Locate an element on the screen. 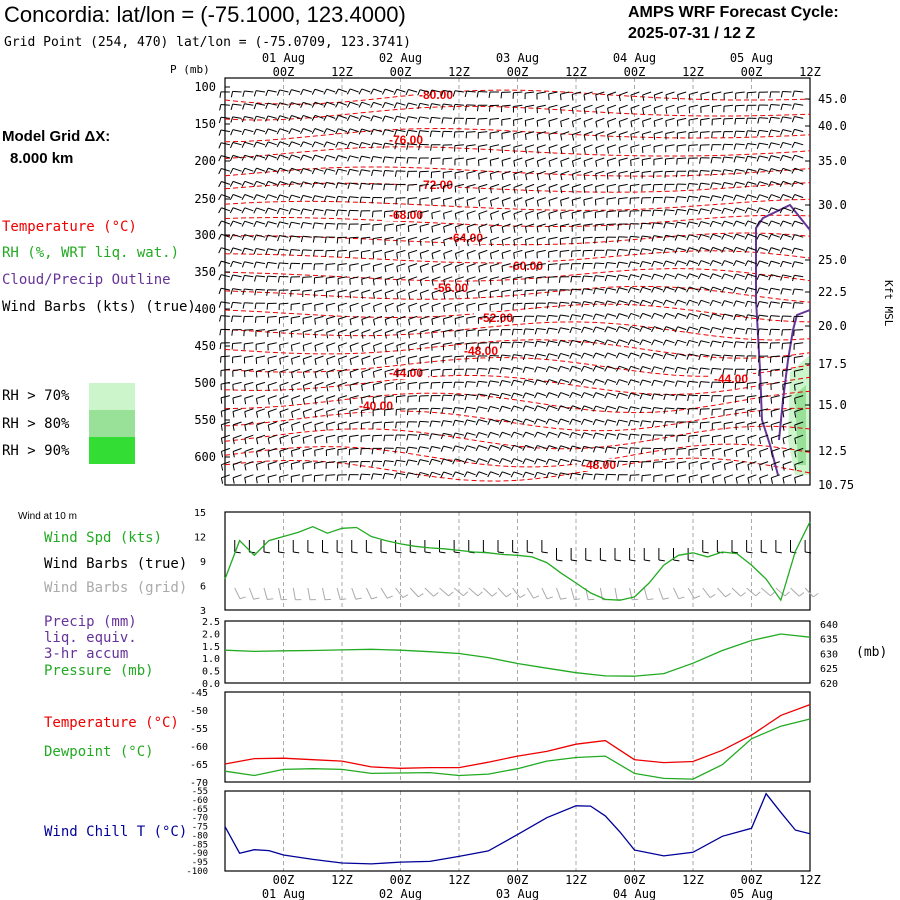  wind-barb-true-flag is located at coordinates (427, 552).